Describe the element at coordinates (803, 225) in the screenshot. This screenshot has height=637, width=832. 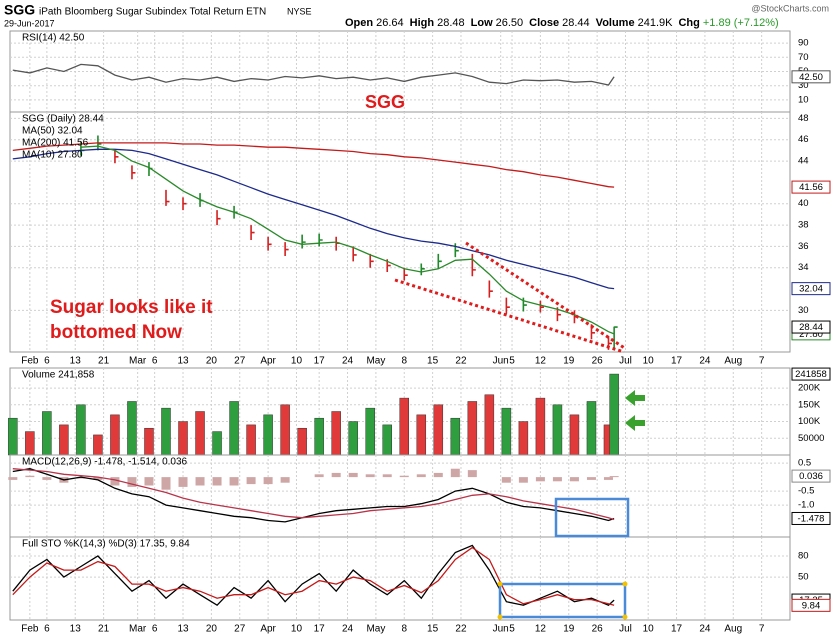
I see `y-tick-label: 38` at that location.